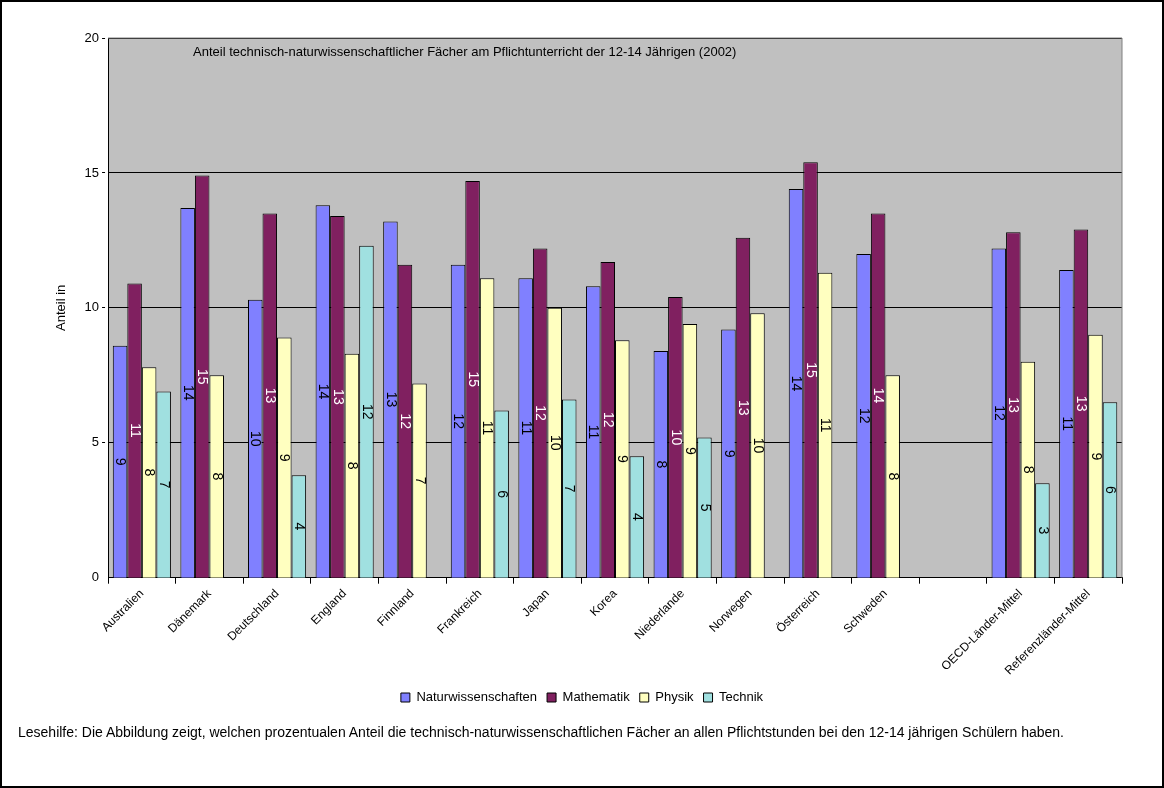 The image size is (1164, 788). I want to click on data-label: 5, so click(705, 507).